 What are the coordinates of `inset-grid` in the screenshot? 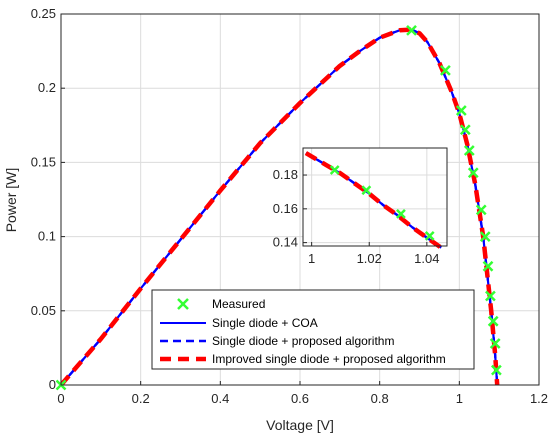 It's located at (375, 197).